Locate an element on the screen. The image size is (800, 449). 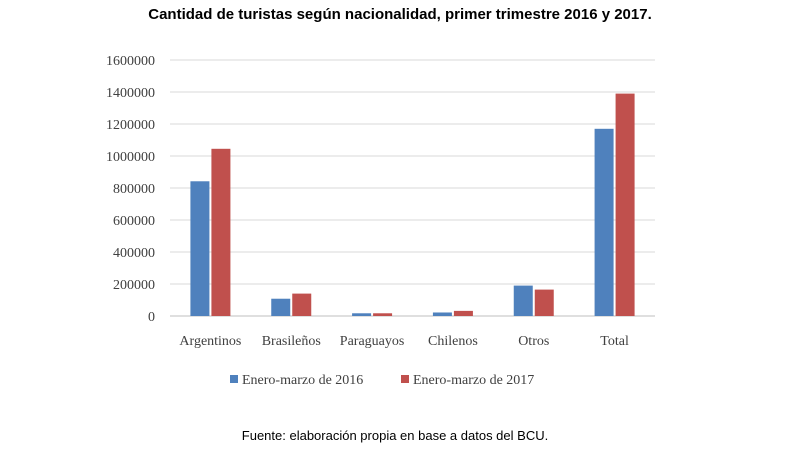
bar-brasileños-series-2 is located at coordinates (302, 304).